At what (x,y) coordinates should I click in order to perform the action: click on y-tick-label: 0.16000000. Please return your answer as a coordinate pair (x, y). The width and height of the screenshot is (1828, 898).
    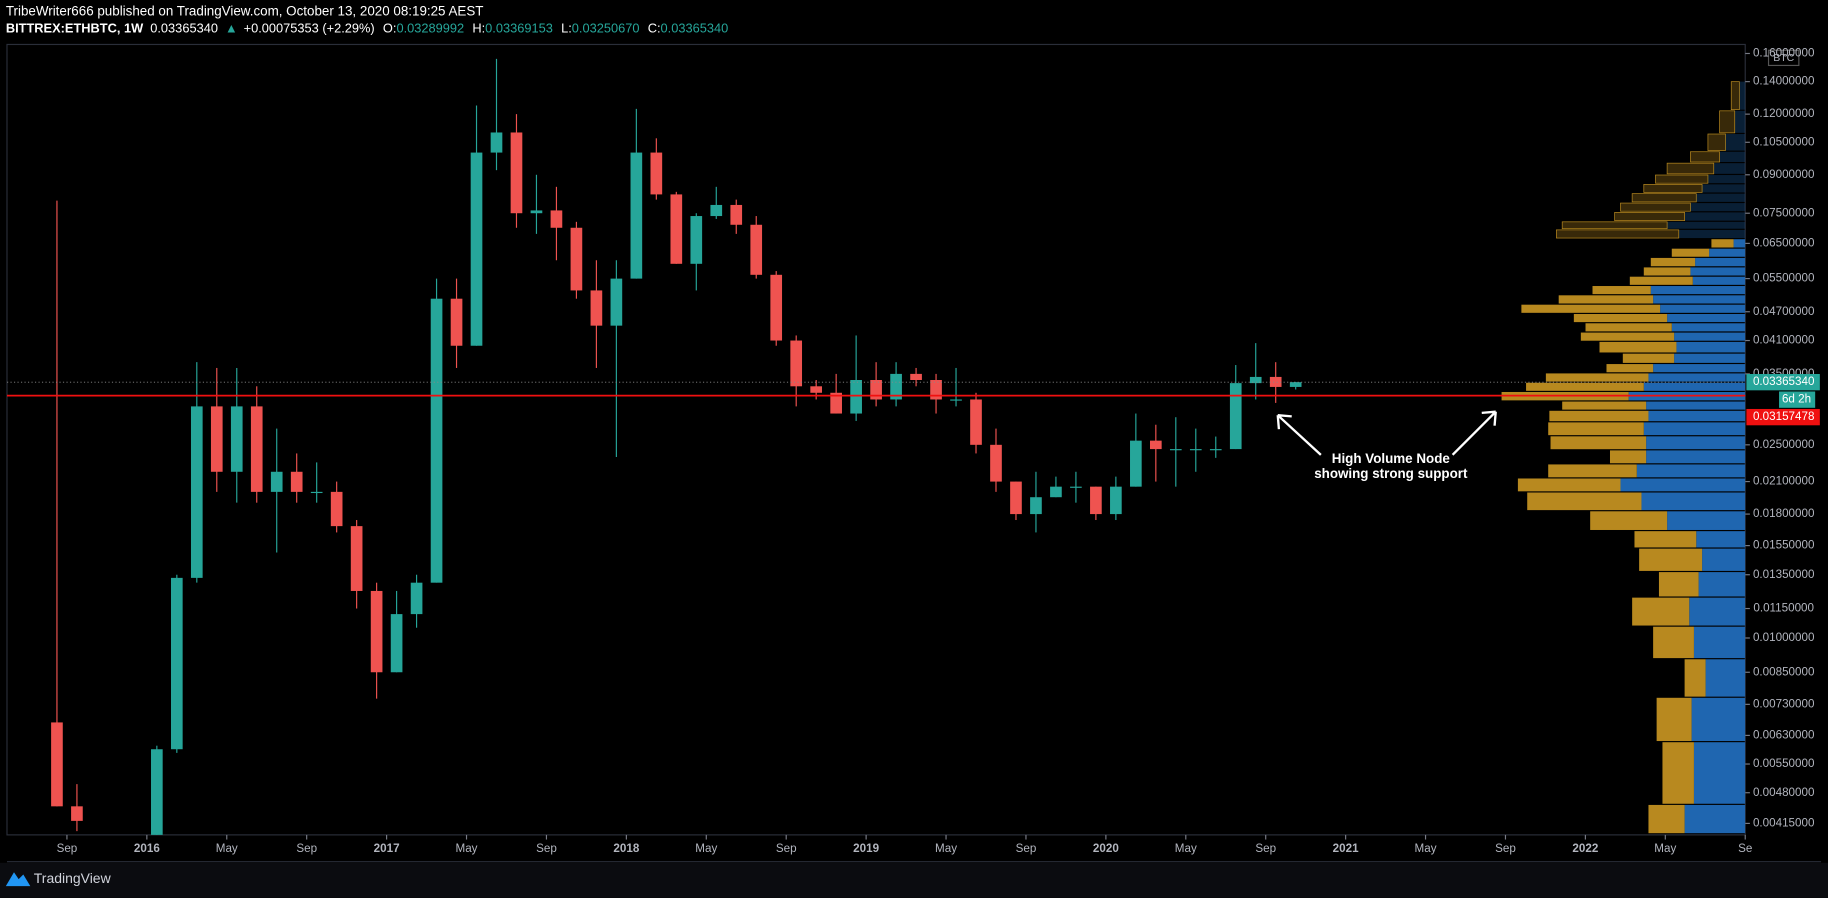
    Looking at the image, I should click on (1784, 53).